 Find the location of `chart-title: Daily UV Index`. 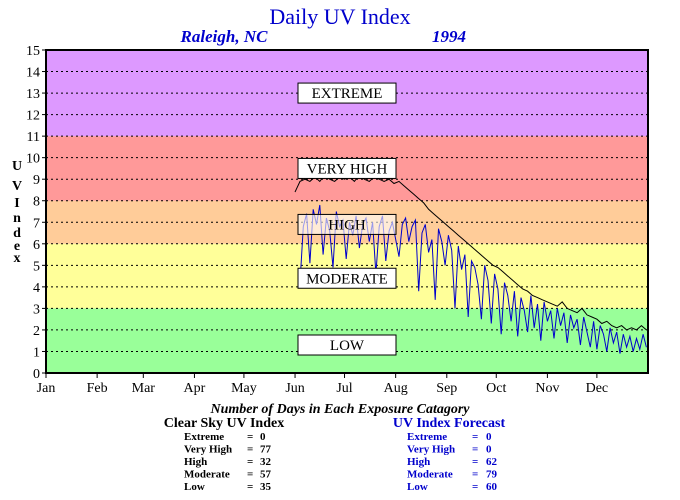

chart-title: Daily UV Index is located at coordinates (339, 16).